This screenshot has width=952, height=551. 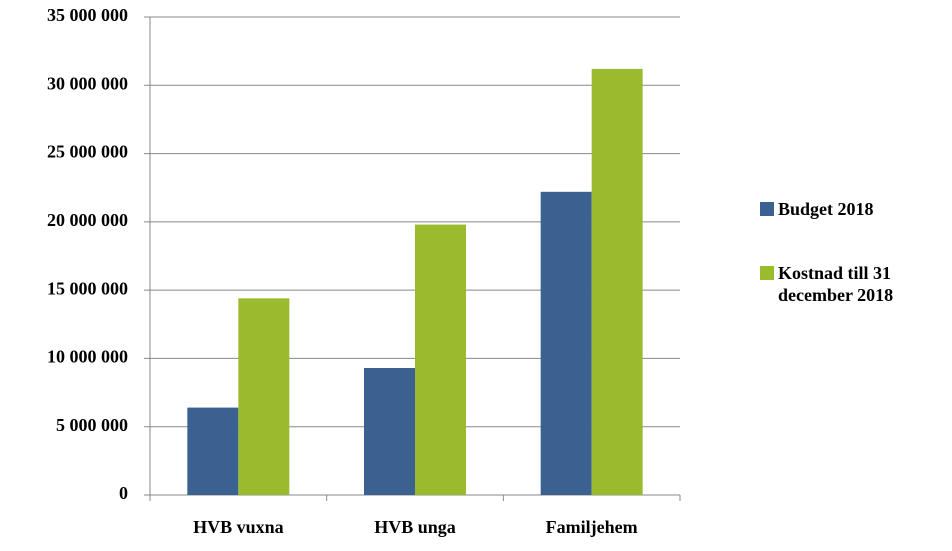 What do you see at coordinates (87, 152) in the screenshot?
I see `y-tick-label: 25 000 000` at bounding box center [87, 152].